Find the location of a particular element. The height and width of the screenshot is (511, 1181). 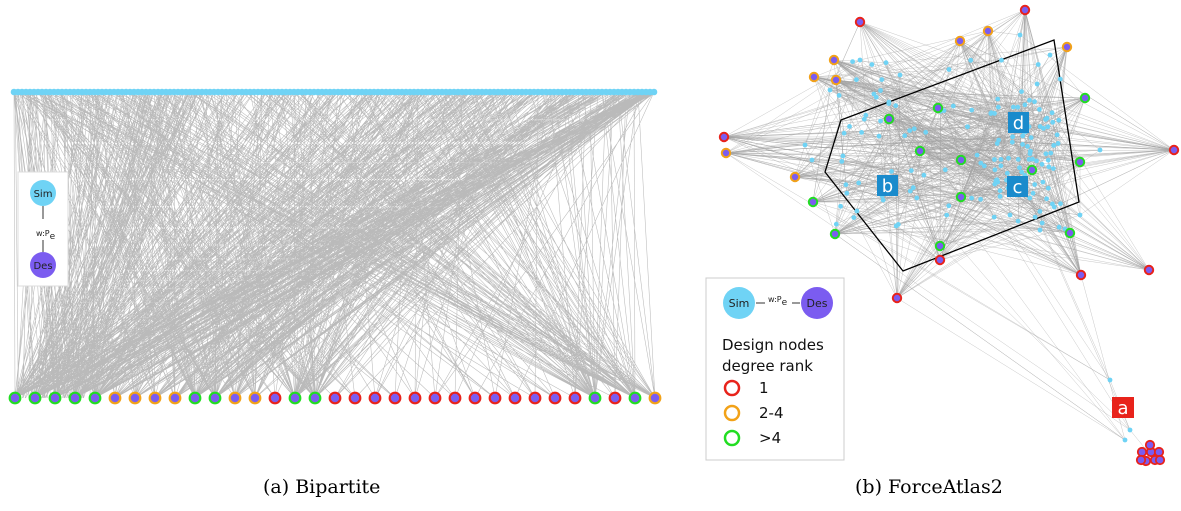

svg-text: a is located at coordinates (1122, 408).